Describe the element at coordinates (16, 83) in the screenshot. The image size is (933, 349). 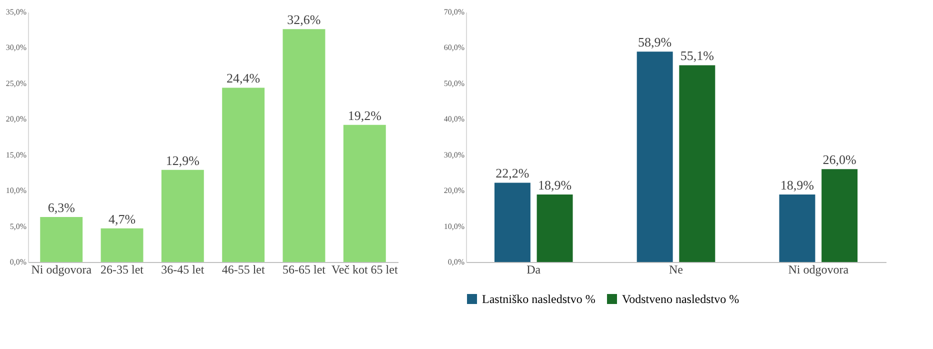
I see `y-tick-label: 25,0%` at that location.